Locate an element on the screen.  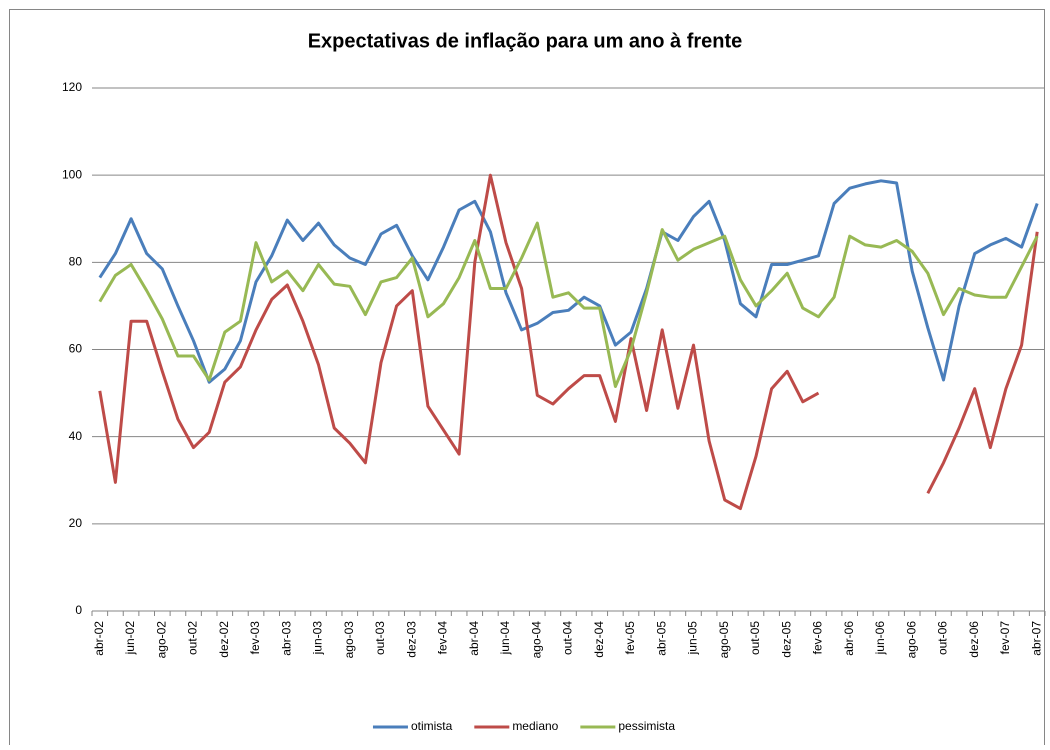
x-tick-label: abr-06 is located at coordinates (849, 638).